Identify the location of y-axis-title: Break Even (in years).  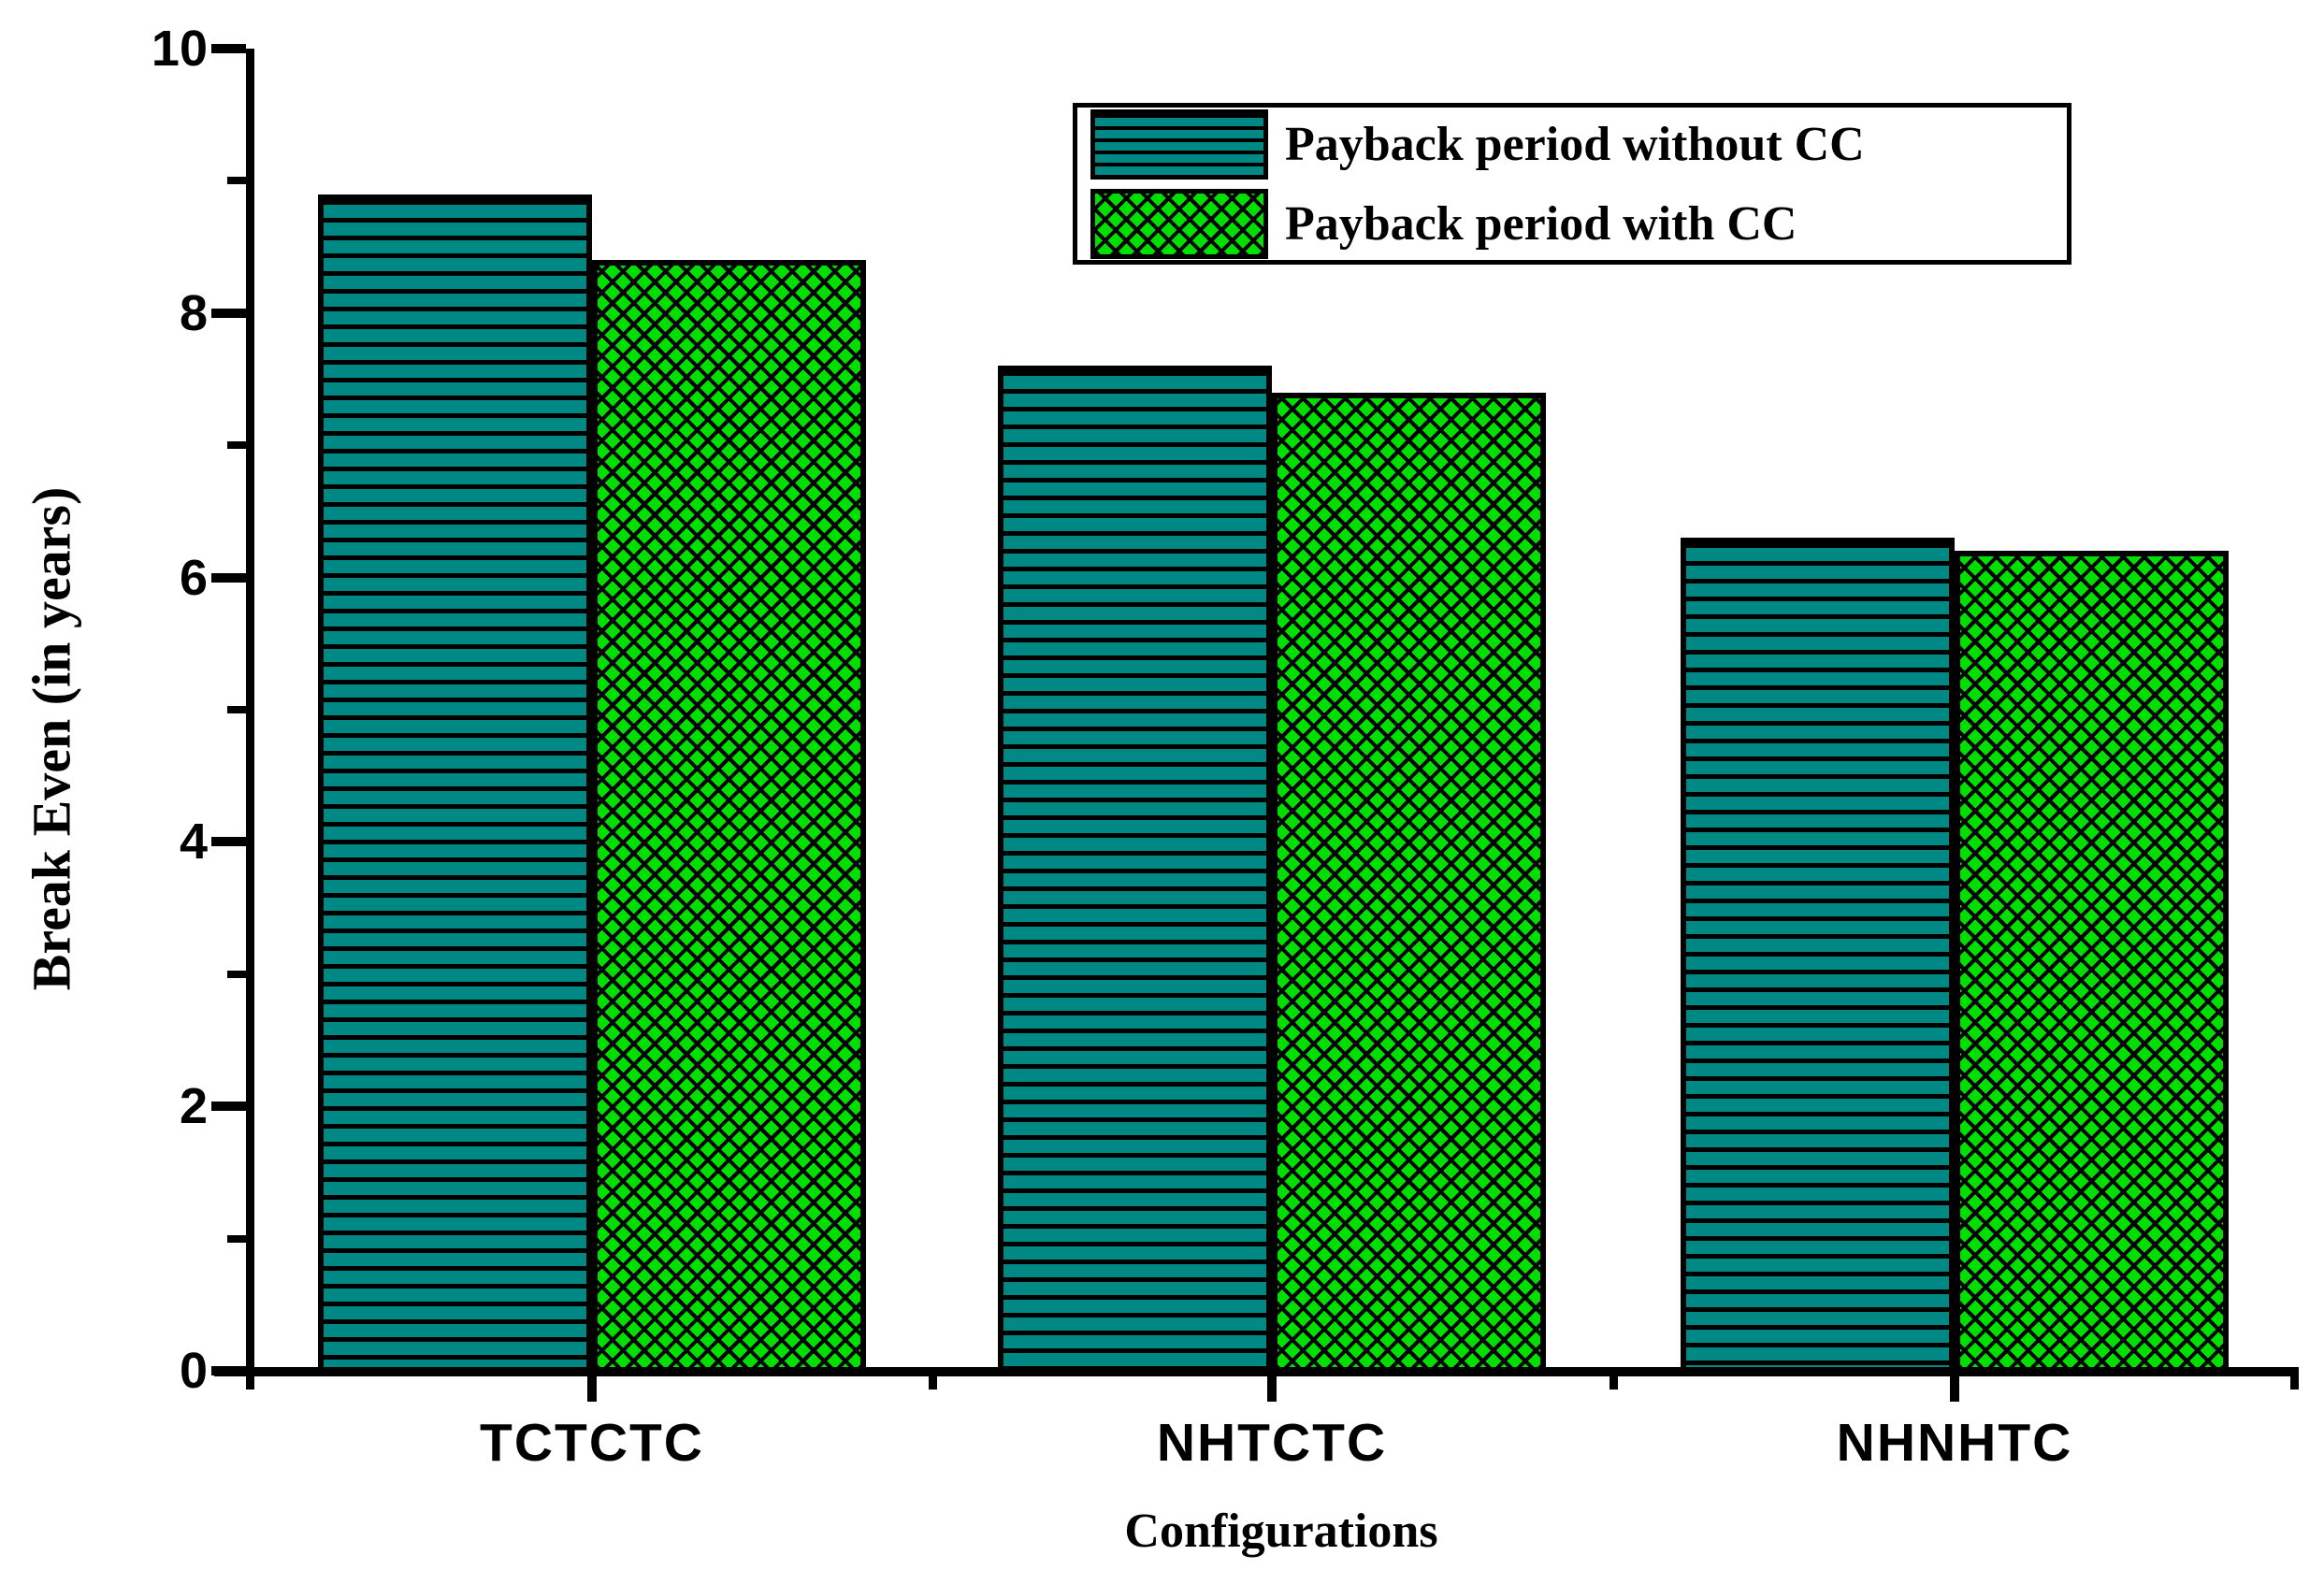
(51, 738).